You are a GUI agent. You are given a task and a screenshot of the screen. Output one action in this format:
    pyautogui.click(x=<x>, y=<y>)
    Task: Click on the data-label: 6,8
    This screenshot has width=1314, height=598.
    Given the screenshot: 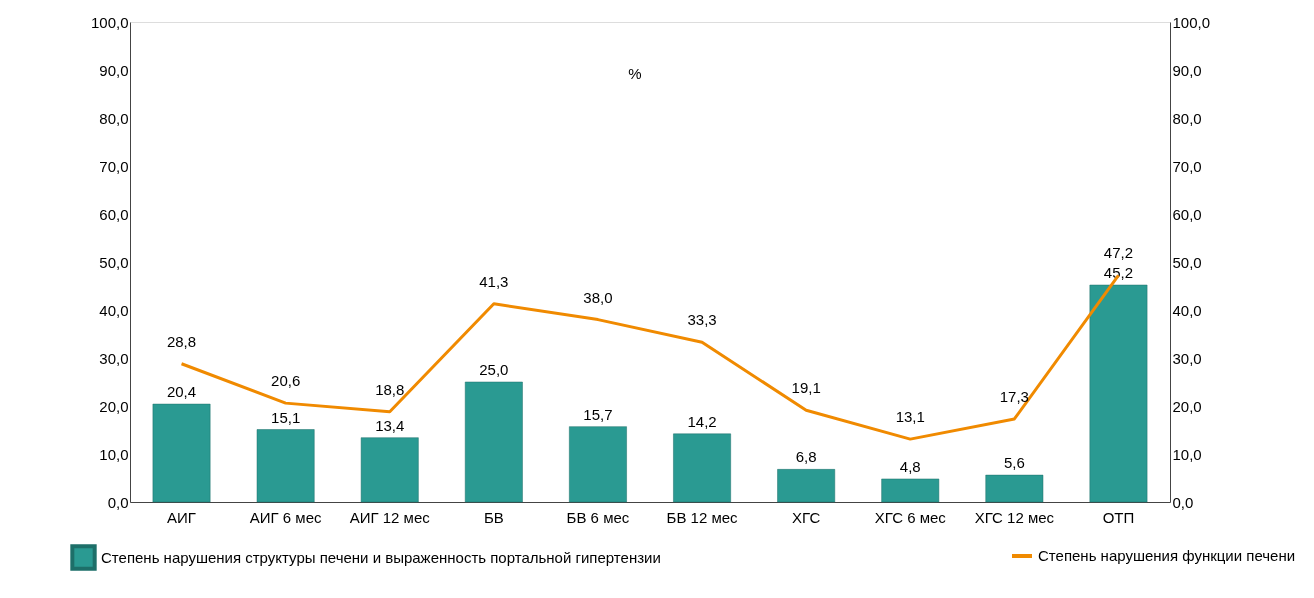 What is the action you would take?
    pyautogui.click(x=806, y=457)
    